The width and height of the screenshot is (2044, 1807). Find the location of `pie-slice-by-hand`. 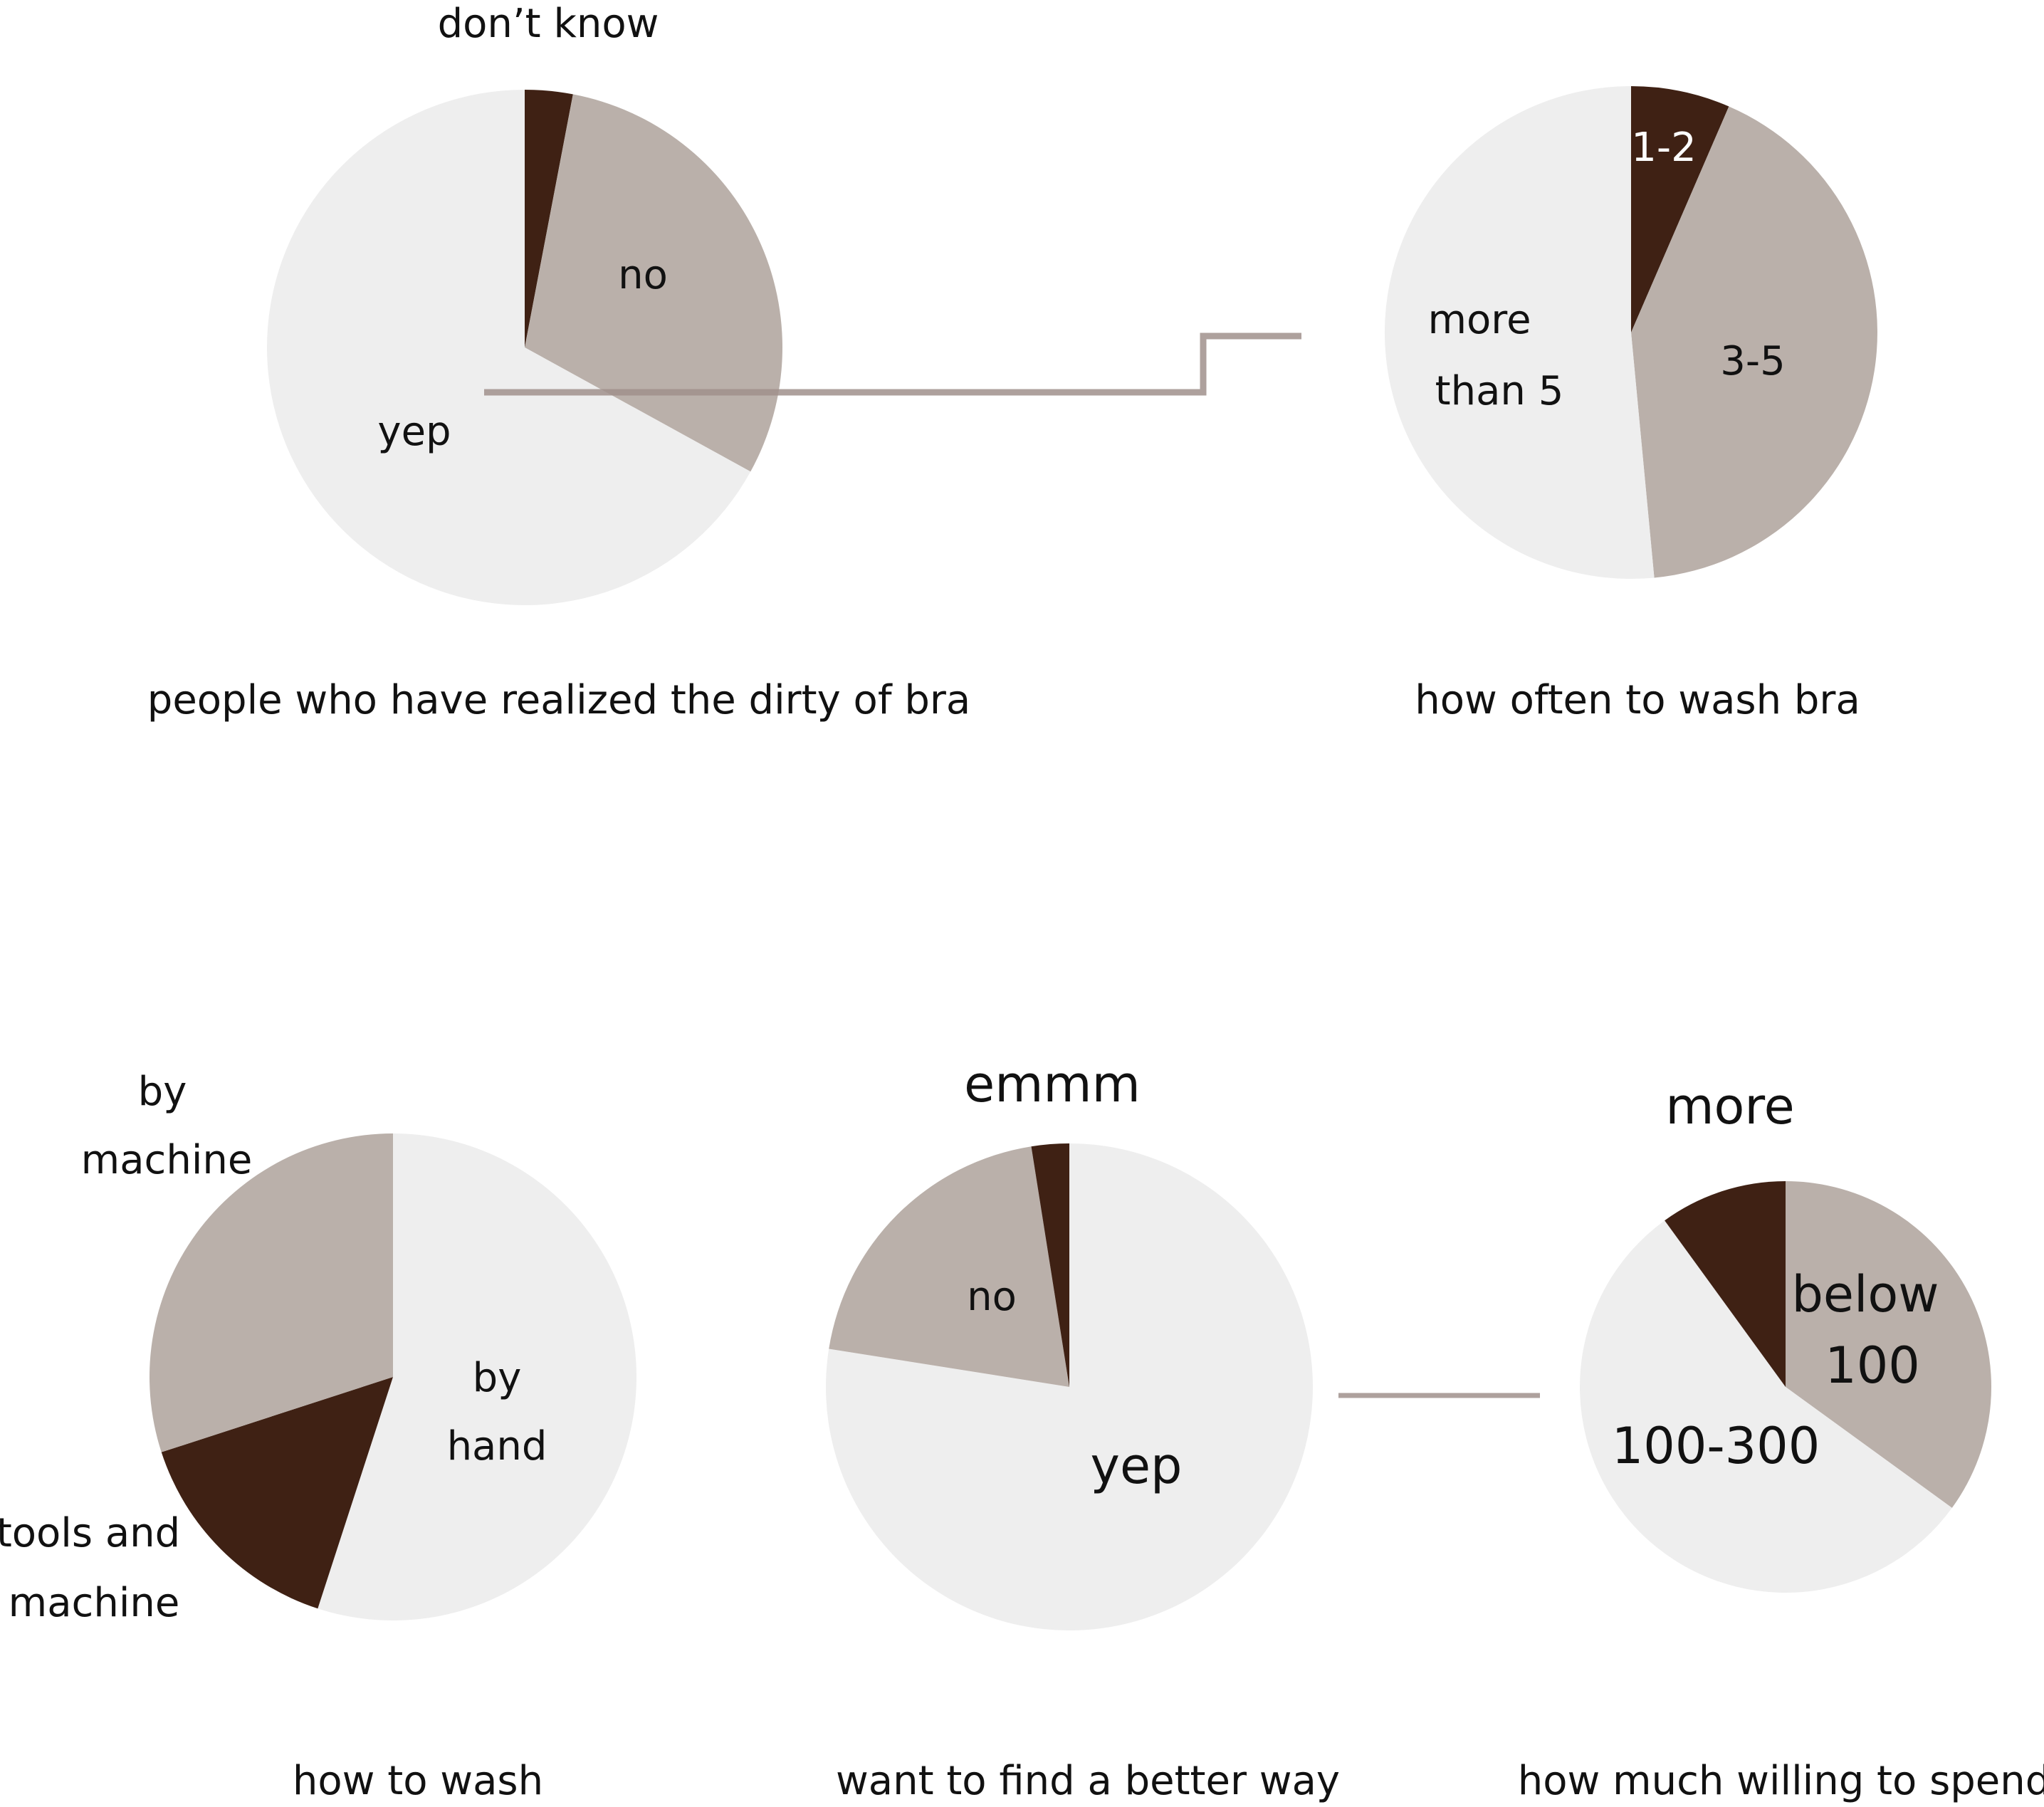

pie-slice-by-hand is located at coordinates (477, 1376).